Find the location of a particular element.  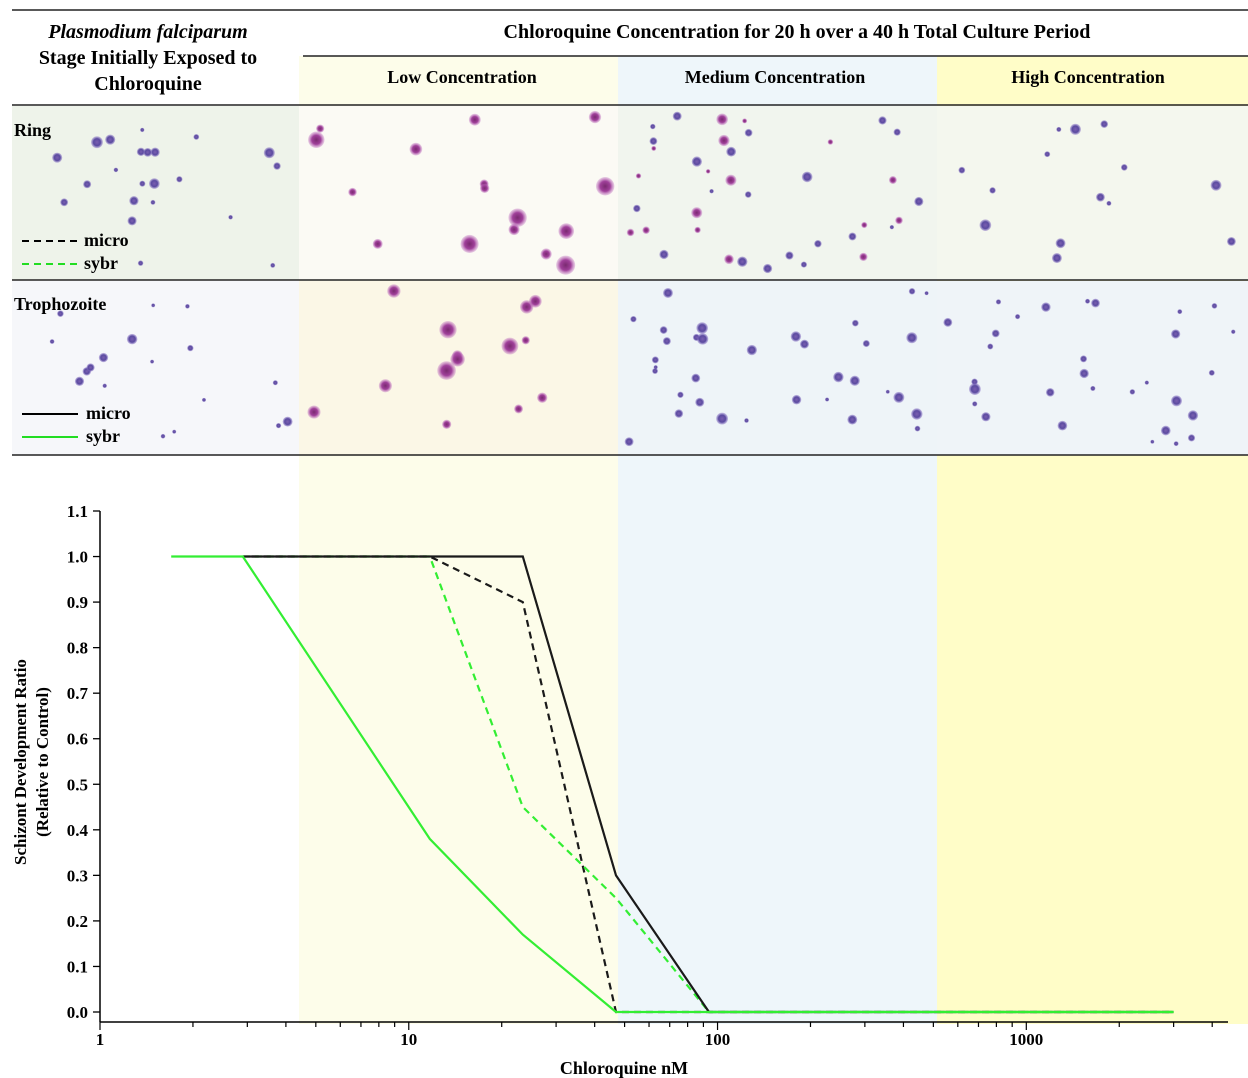

y-tick-label: 0.6 is located at coordinates (77, 739).